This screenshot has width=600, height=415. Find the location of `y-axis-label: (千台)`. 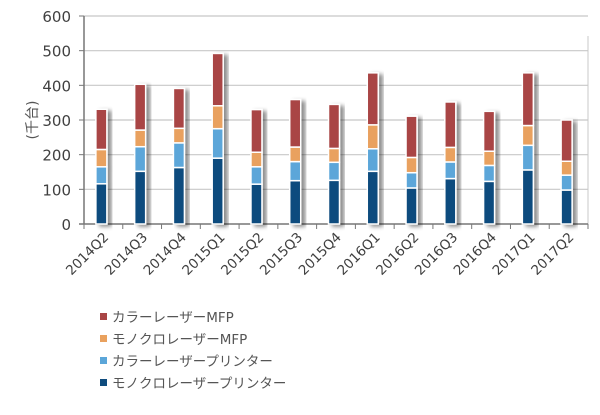

y-axis-label: (千台) is located at coordinates (33, 120).